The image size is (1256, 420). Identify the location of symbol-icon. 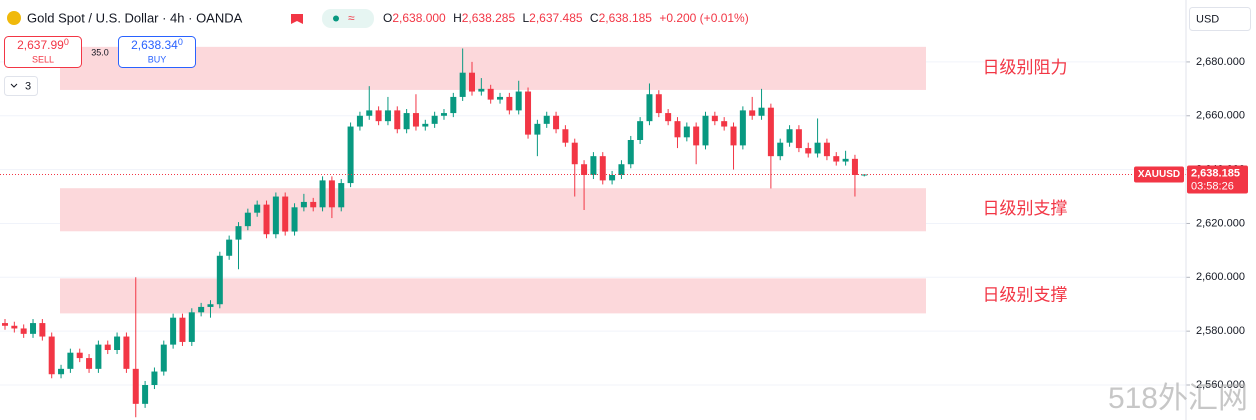
(14, 18).